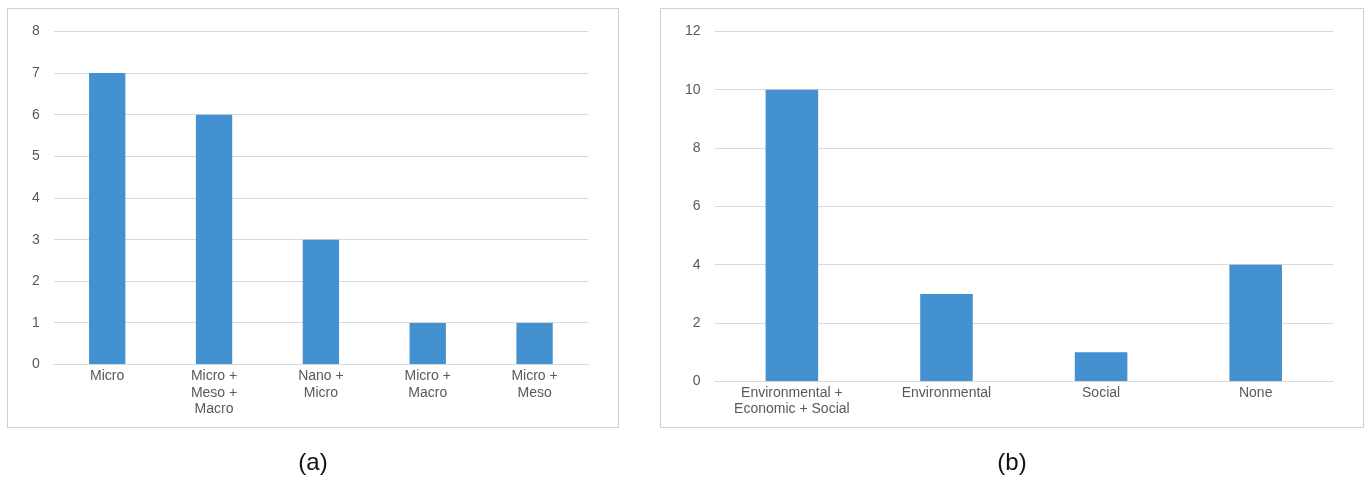 The width and height of the screenshot is (1370, 489). I want to click on x-tick-label: Environmental + Economic + Social, so click(792, 400).